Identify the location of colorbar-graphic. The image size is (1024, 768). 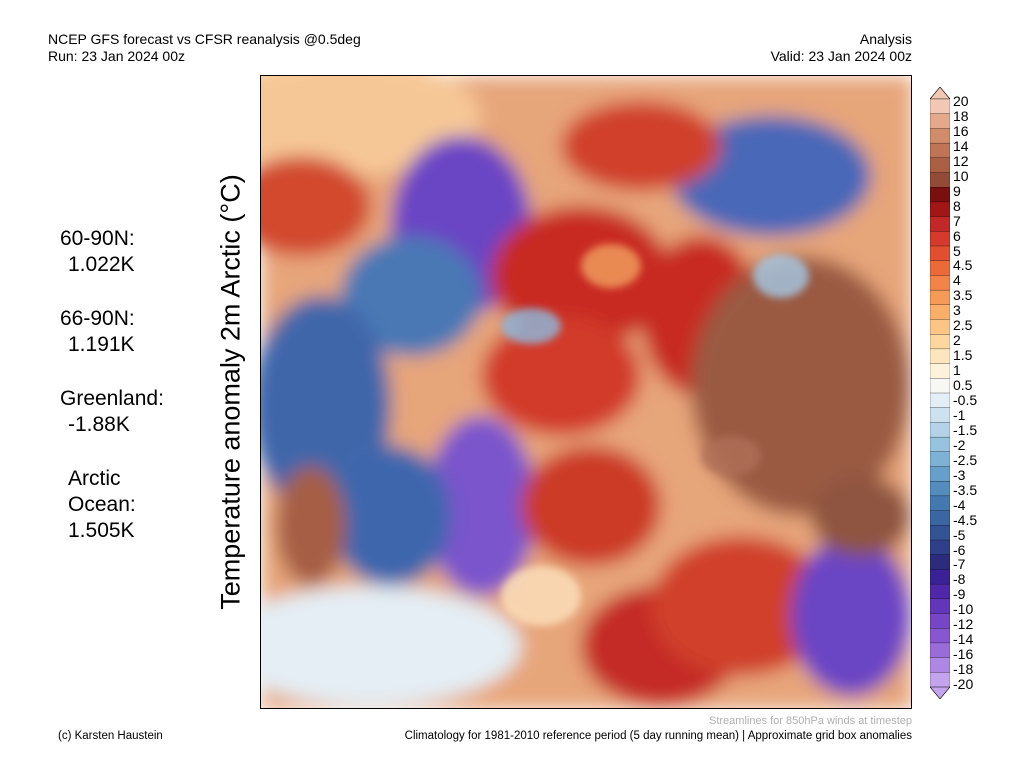
(940, 393).